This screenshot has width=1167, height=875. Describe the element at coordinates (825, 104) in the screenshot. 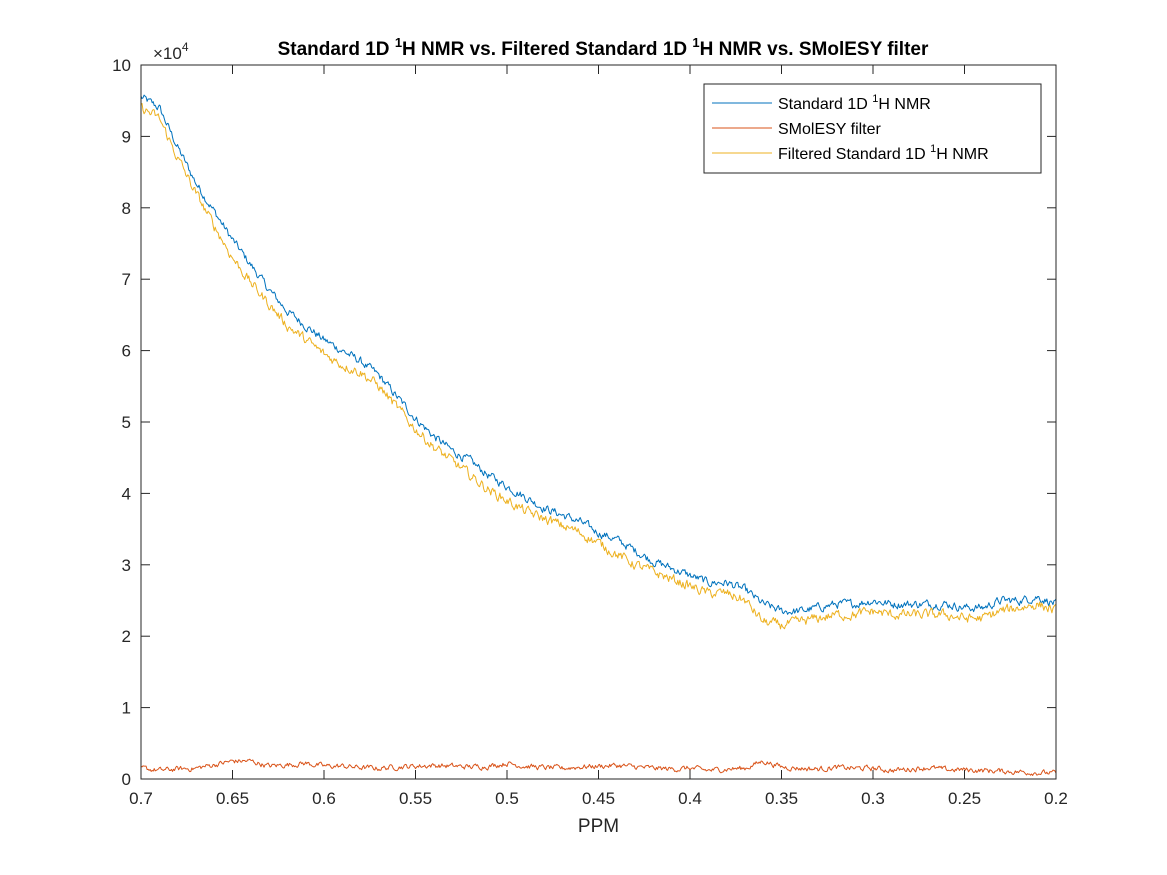

I see `legend-entry-text: Standard 1D` at that location.